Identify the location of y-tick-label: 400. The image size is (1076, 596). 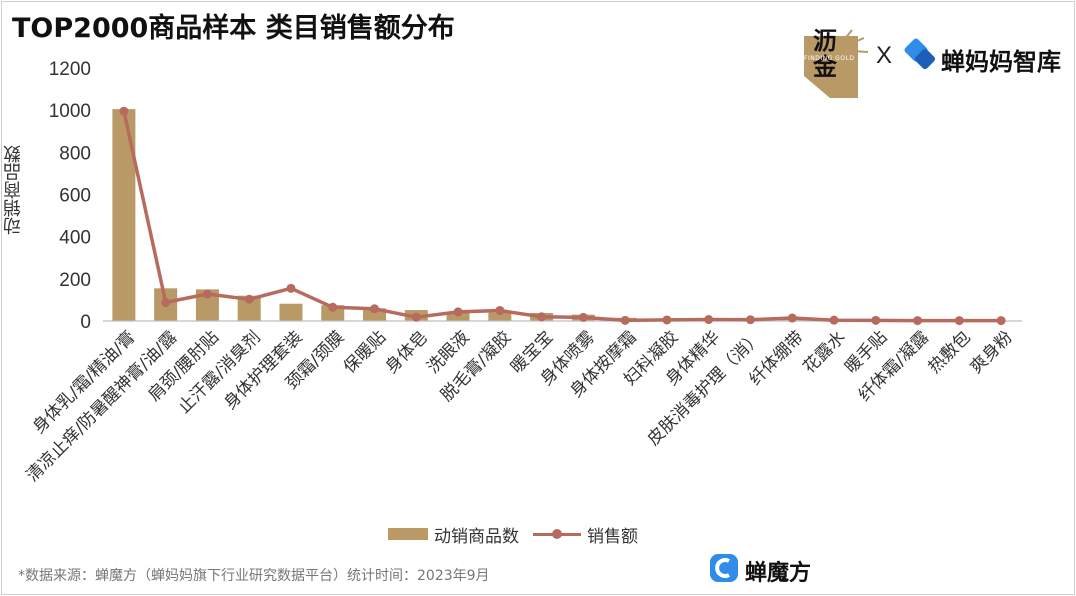
(75, 238).